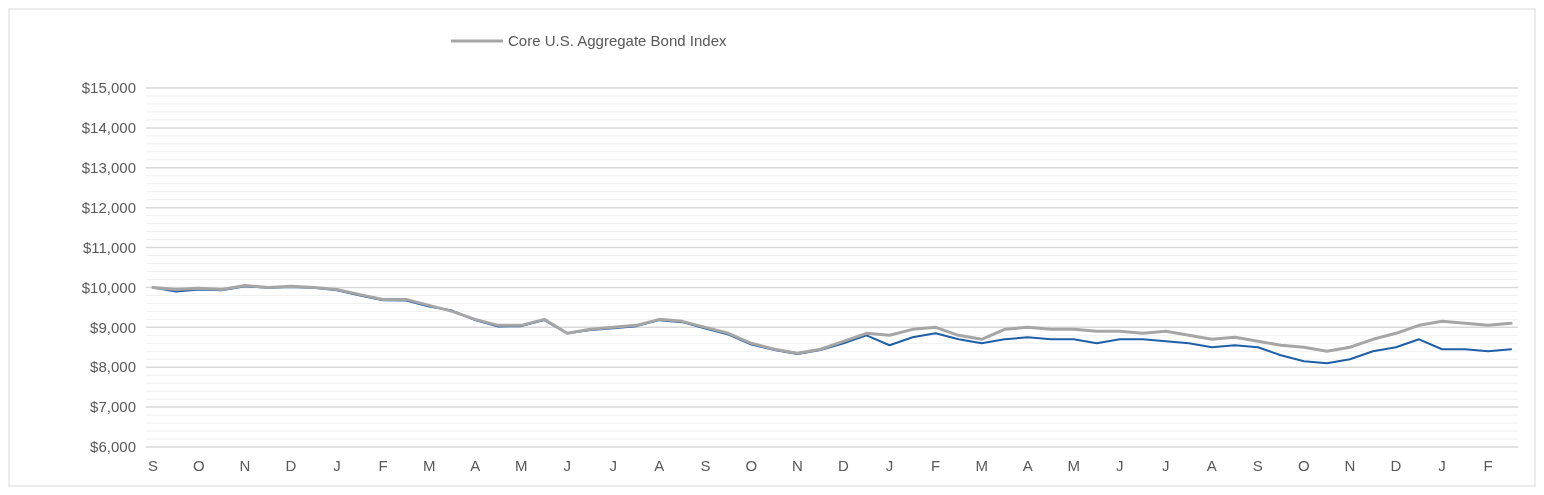  I want to click on y-tick-label: $15,000, so click(108, 88).